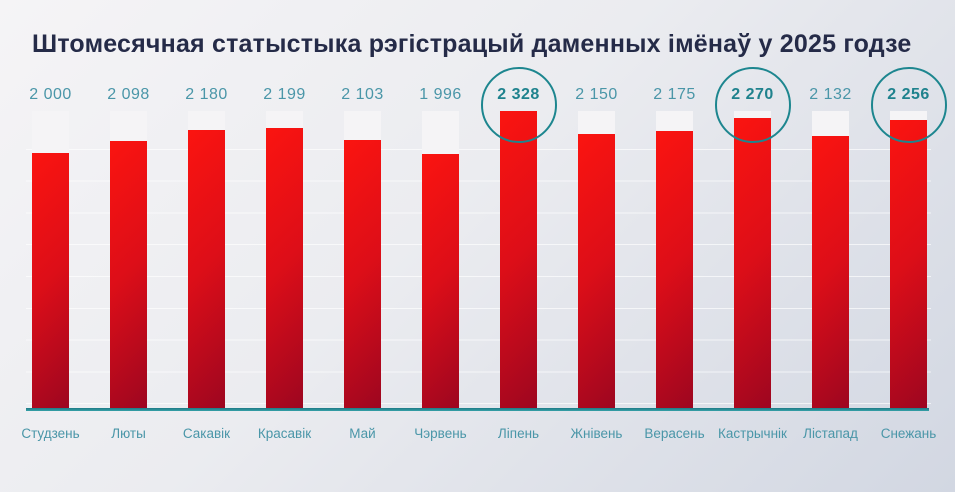 This screenshot has width=955, height=492. I want to click on bar-column-3: 2 180 Сакавік, so click(206, 263).